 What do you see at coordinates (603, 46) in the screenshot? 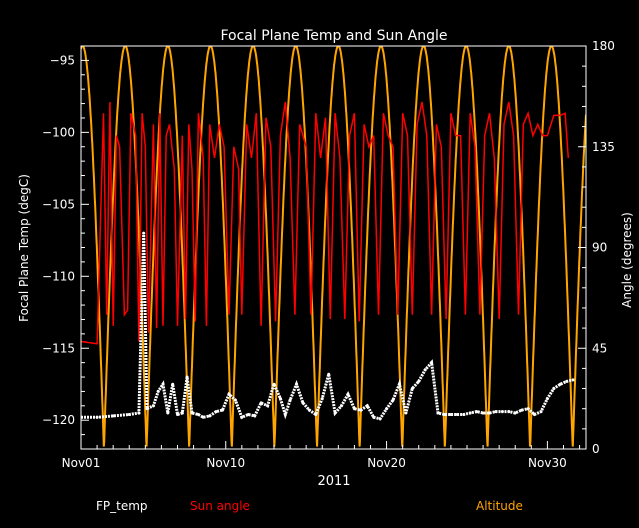
I see `y-right-tick-label: 180` at bounding box center [603, 46].